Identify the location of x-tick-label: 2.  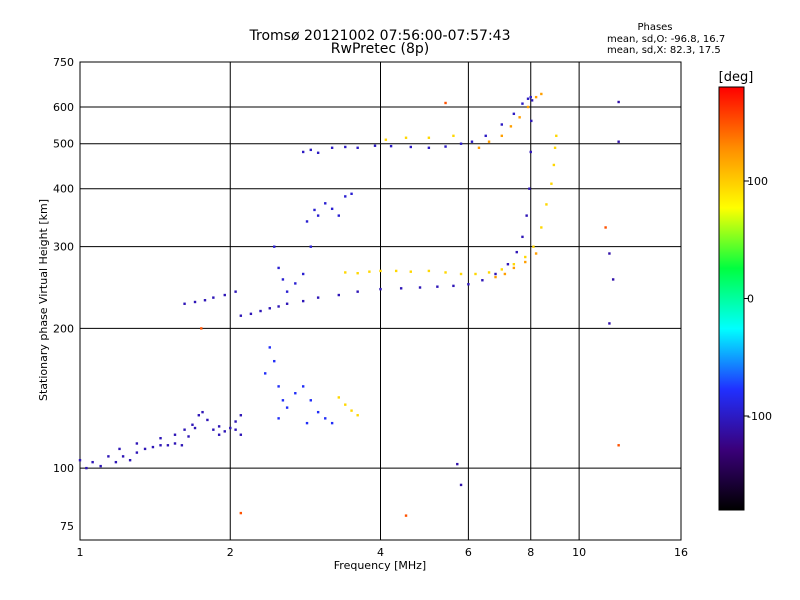
(230, 552).